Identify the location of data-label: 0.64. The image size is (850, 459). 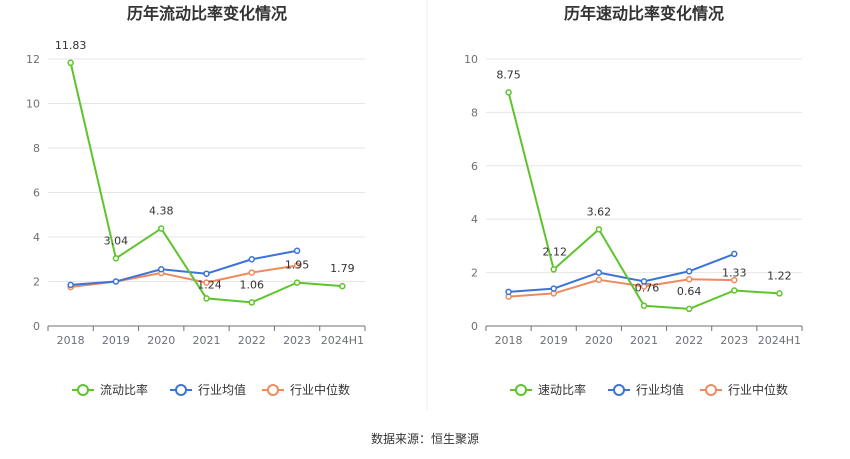
(689, 291).